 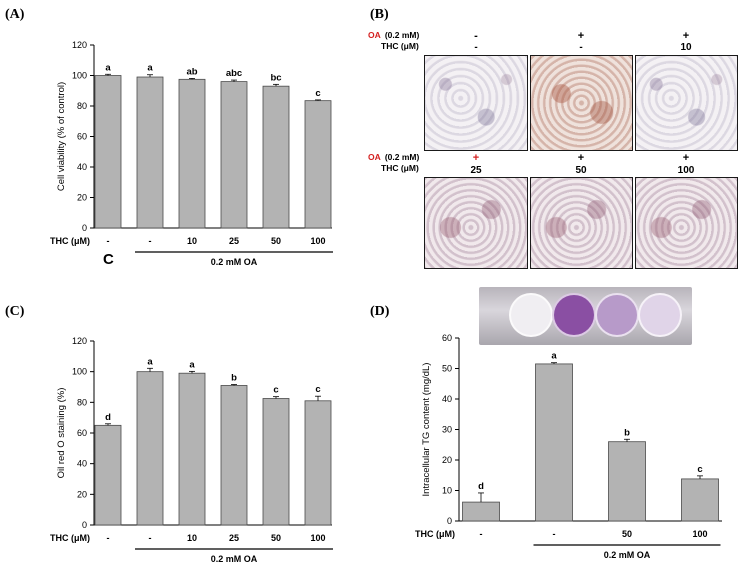 What do you see at coordinates (686, 36) in the screenshot?
I see `row1-oa-3: +` at bounding box center [686, 36].